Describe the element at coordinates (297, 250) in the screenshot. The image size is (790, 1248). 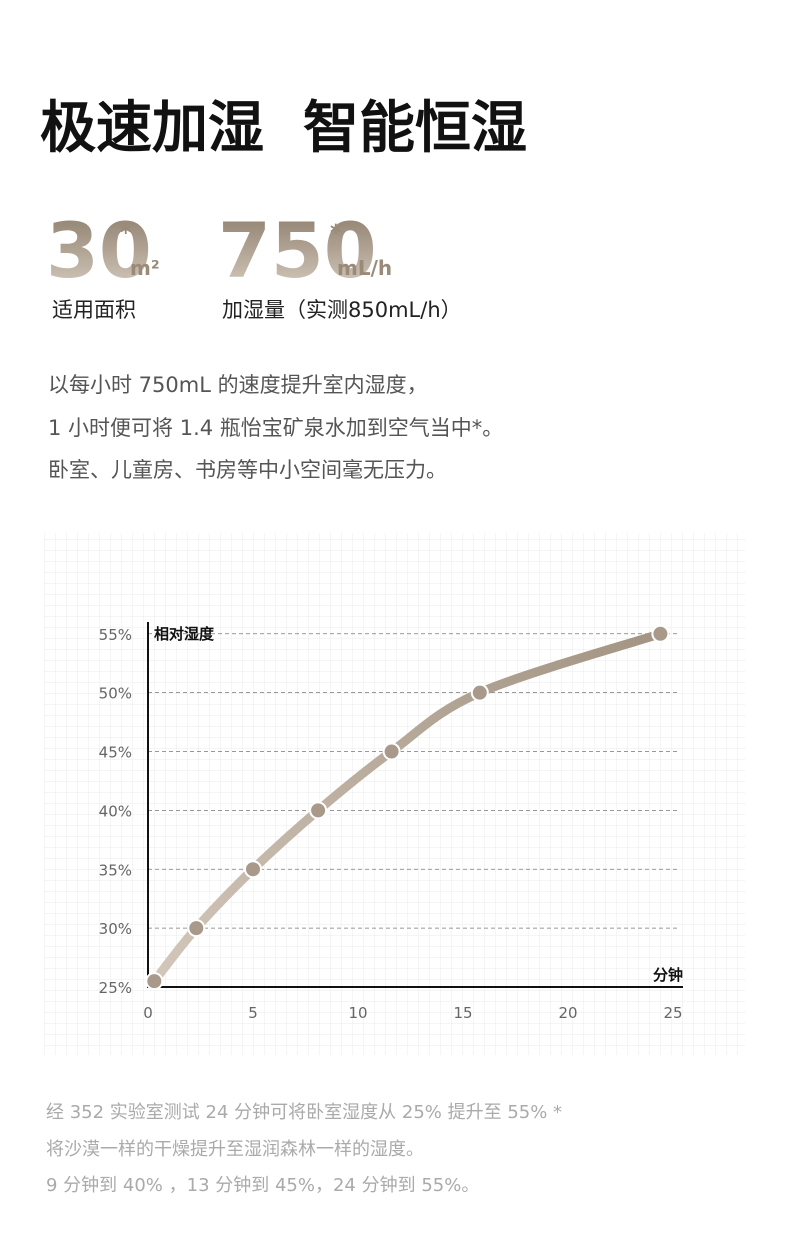
I see `spec-value: 750` at that location.